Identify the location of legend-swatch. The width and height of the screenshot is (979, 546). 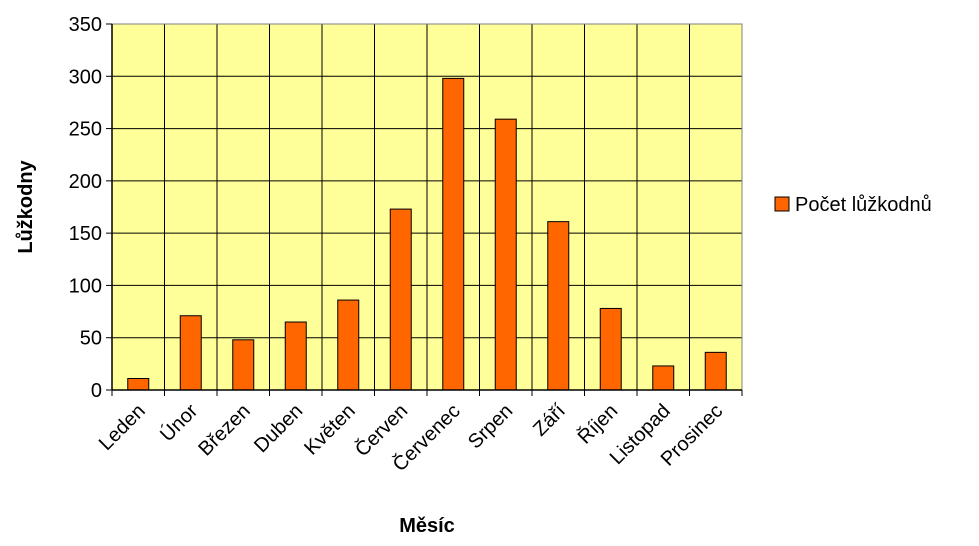
(782, 204).